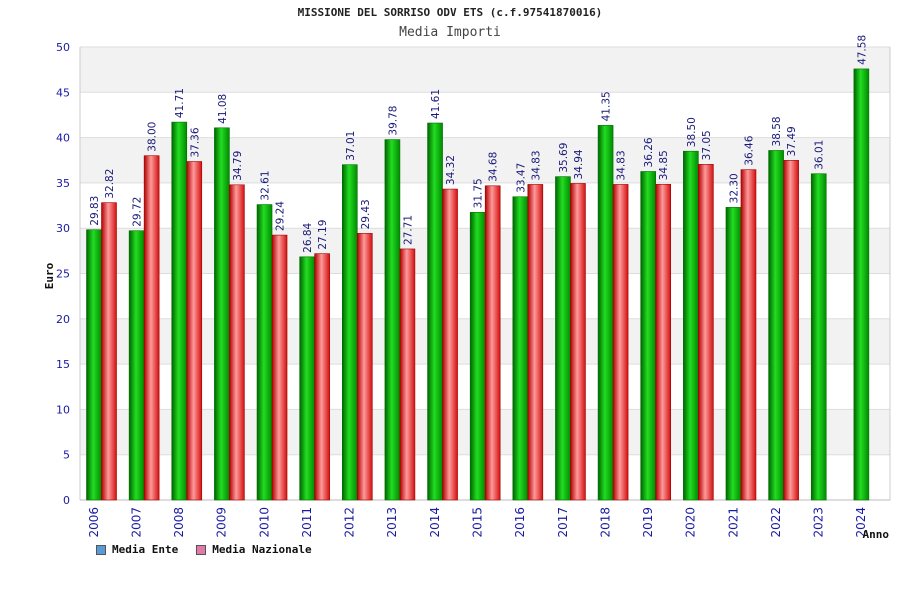 The width and height of the screenshot is (900, 600). I want to click on data-label: 41.71, so click(180, 103).